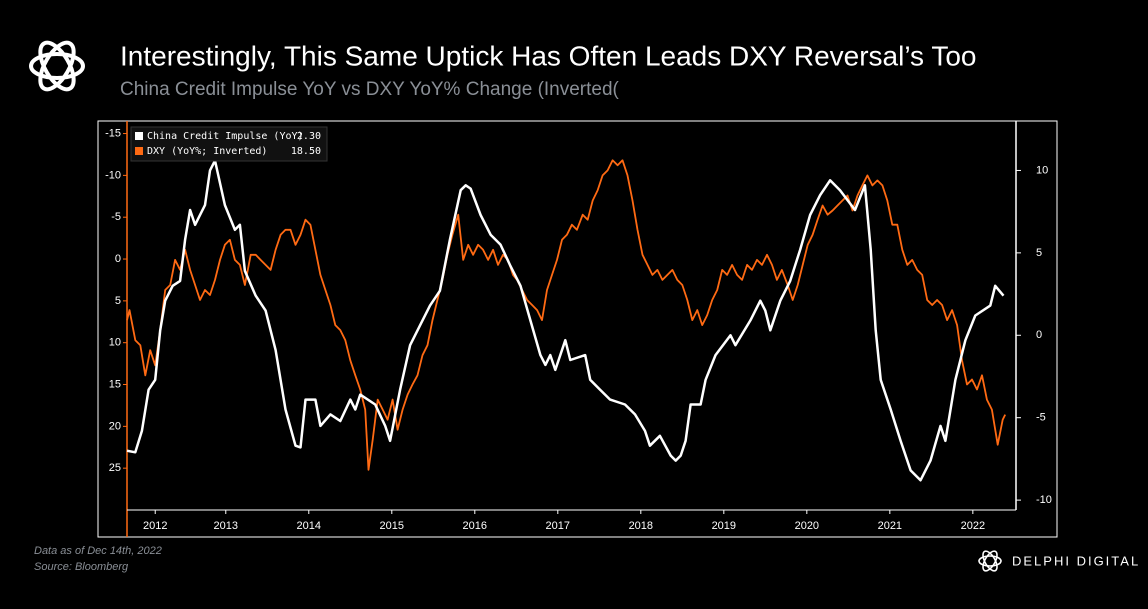 This screenshot has width=1148, height=609. What do you see at coordinates (116, 217) in the screenshot?
I see `y-tick-label: -5` at bounding box center [116, 217].